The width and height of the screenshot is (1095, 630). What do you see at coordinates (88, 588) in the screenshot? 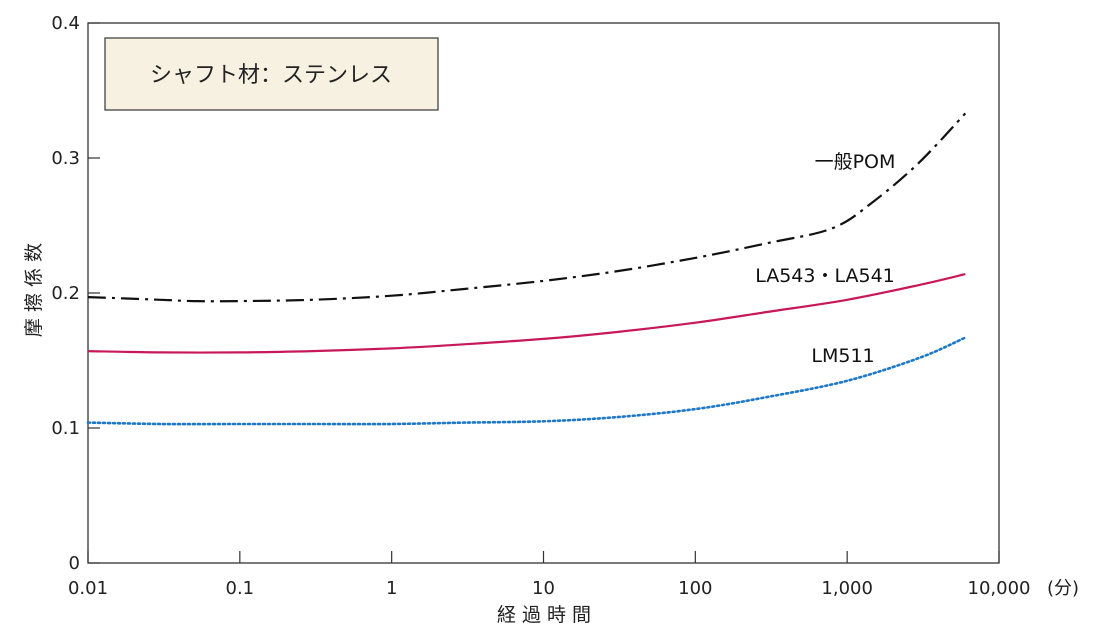
I see `x-tick-label: 0.01` at bounding box center [88, 588].